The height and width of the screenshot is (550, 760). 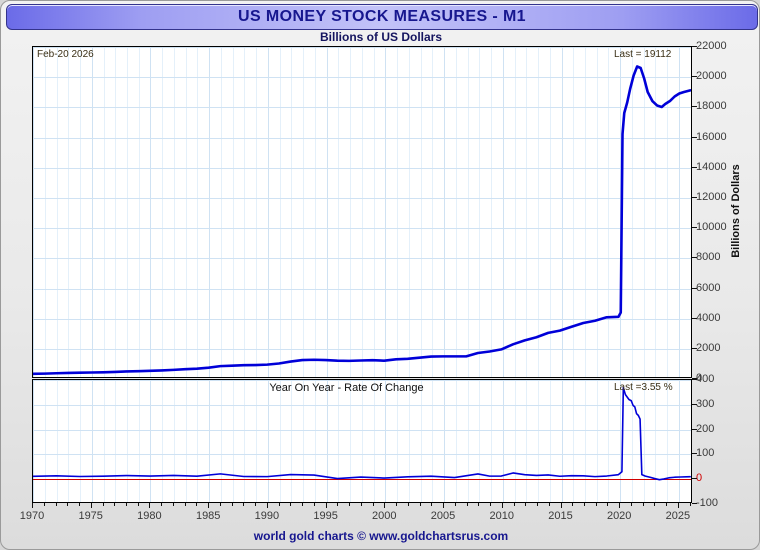 I want to click on y-axis-tick-label: 10000, so click(x=711, y=227).